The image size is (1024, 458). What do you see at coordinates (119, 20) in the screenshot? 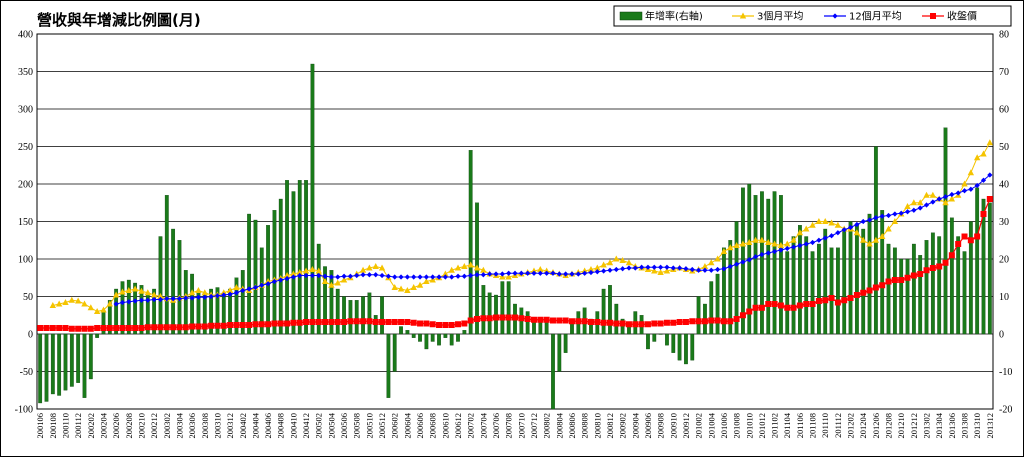
I see `chart-title: 營收與年增減比例圖(月)` at bounding box center [119, 20].